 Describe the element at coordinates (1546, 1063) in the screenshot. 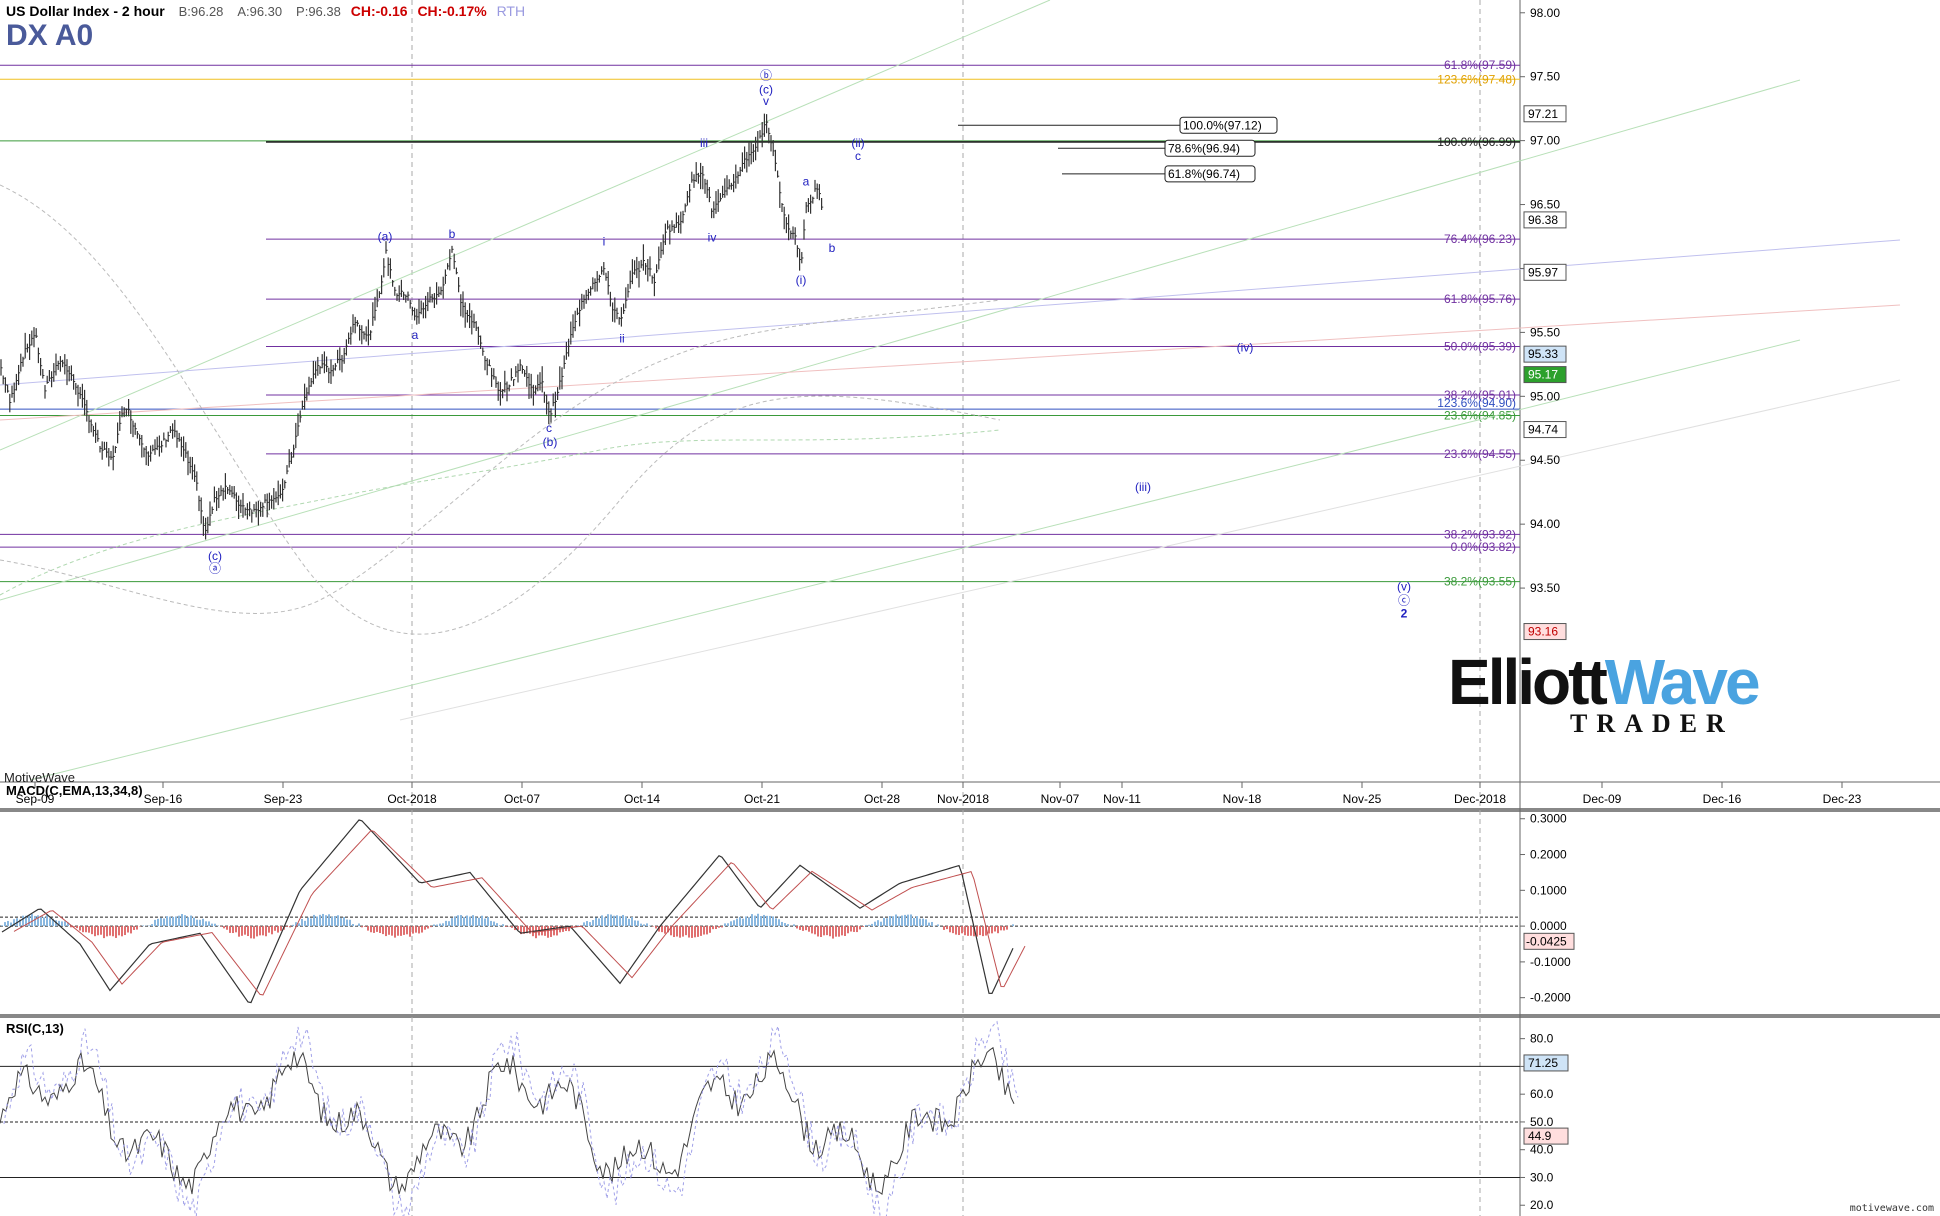

I see `rsi-value-tag` at that location.